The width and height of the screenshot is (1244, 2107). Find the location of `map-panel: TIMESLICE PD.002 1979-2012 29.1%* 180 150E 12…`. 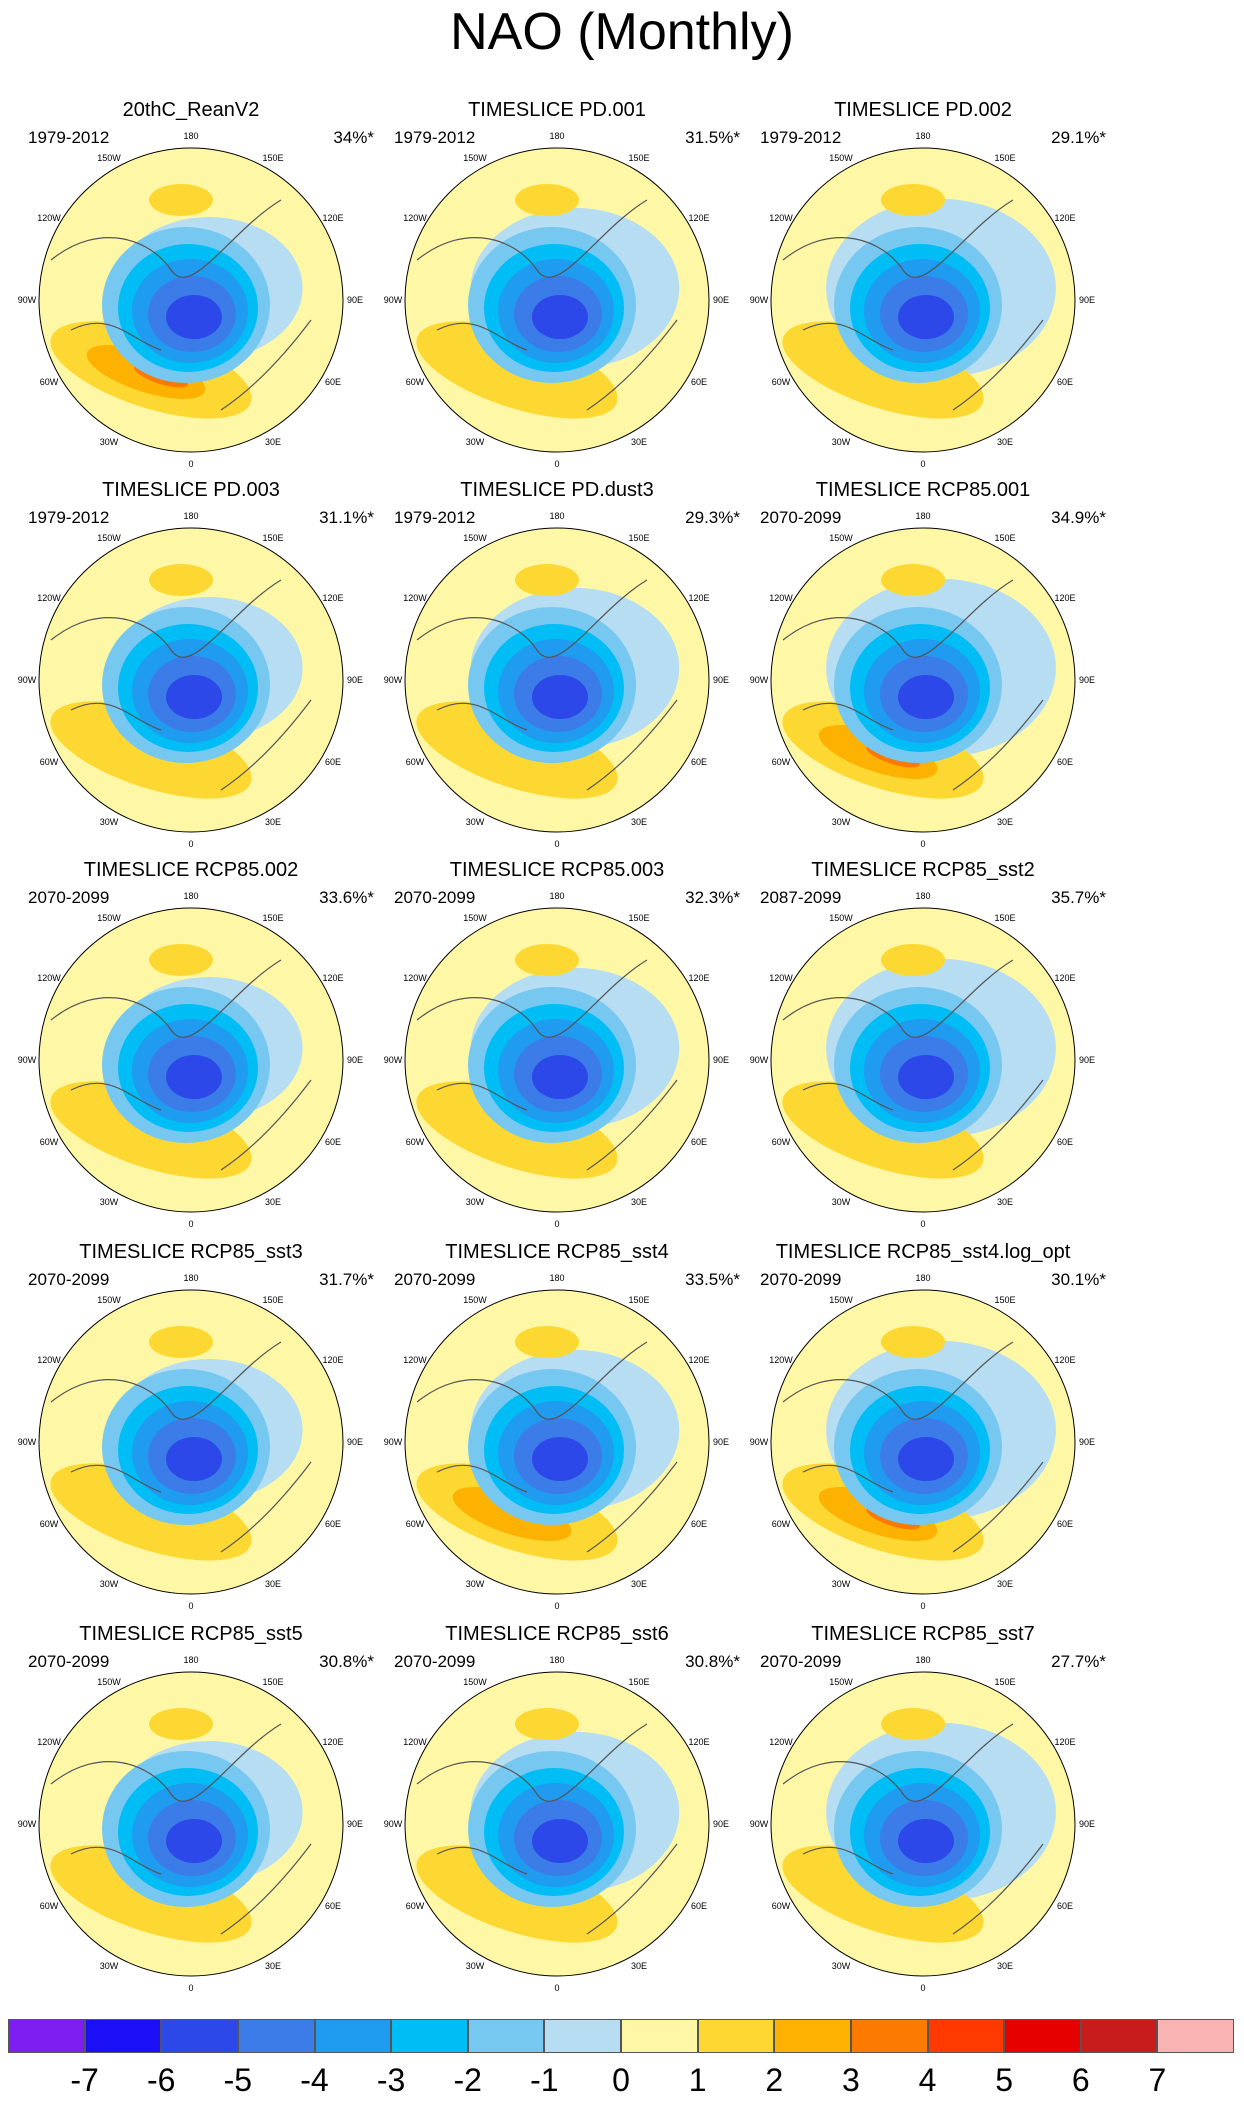

map-panel: TIMESLICE PD.002 1979-2012 29.1%* 180 150E 12… is located at coordinates (923, 286).